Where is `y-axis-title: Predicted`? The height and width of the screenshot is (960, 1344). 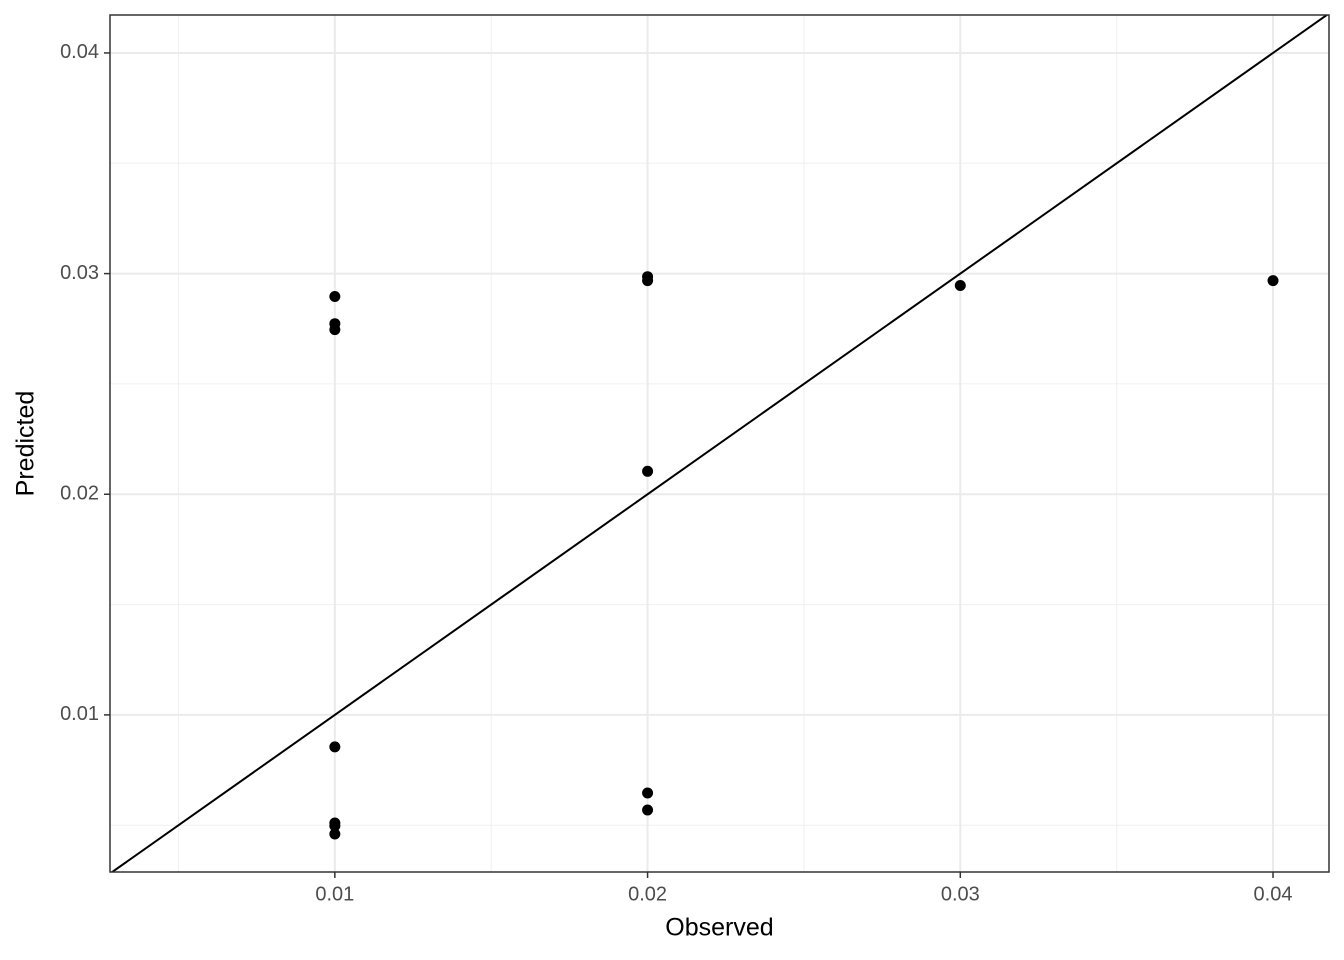
y-axis-title: Predicted is located at coordinates (26, 444).